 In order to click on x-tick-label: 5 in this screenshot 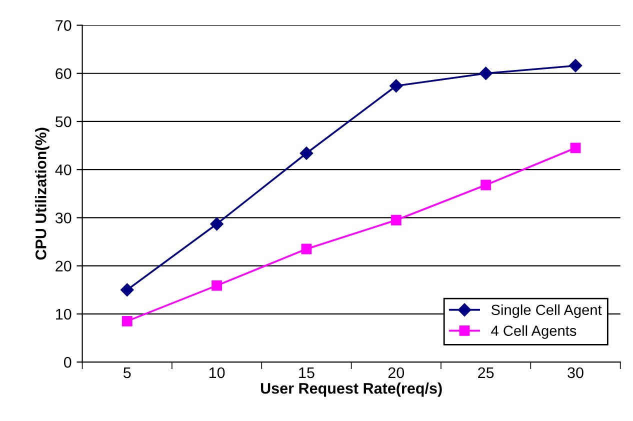, I will do `click(127, 372)`.